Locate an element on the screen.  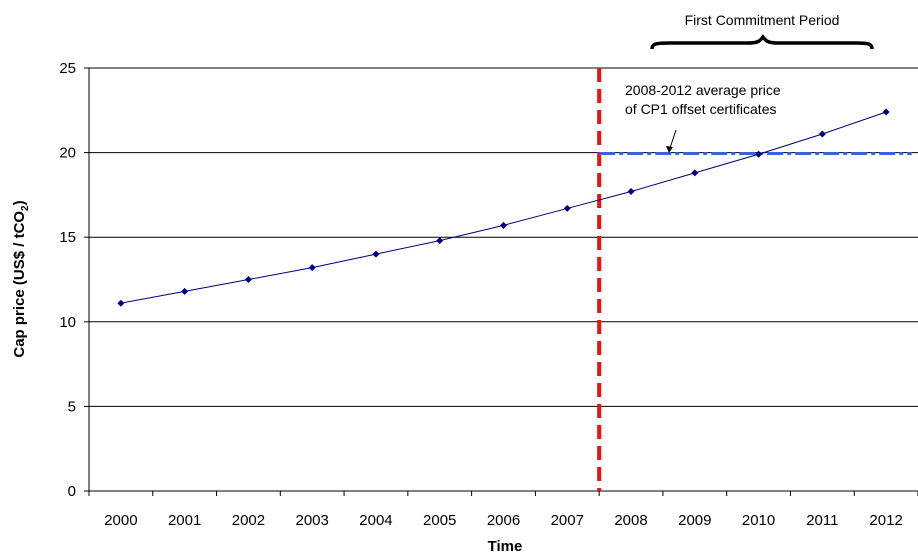
x-tick-label: 2011 is located at coordinates (822, 520).